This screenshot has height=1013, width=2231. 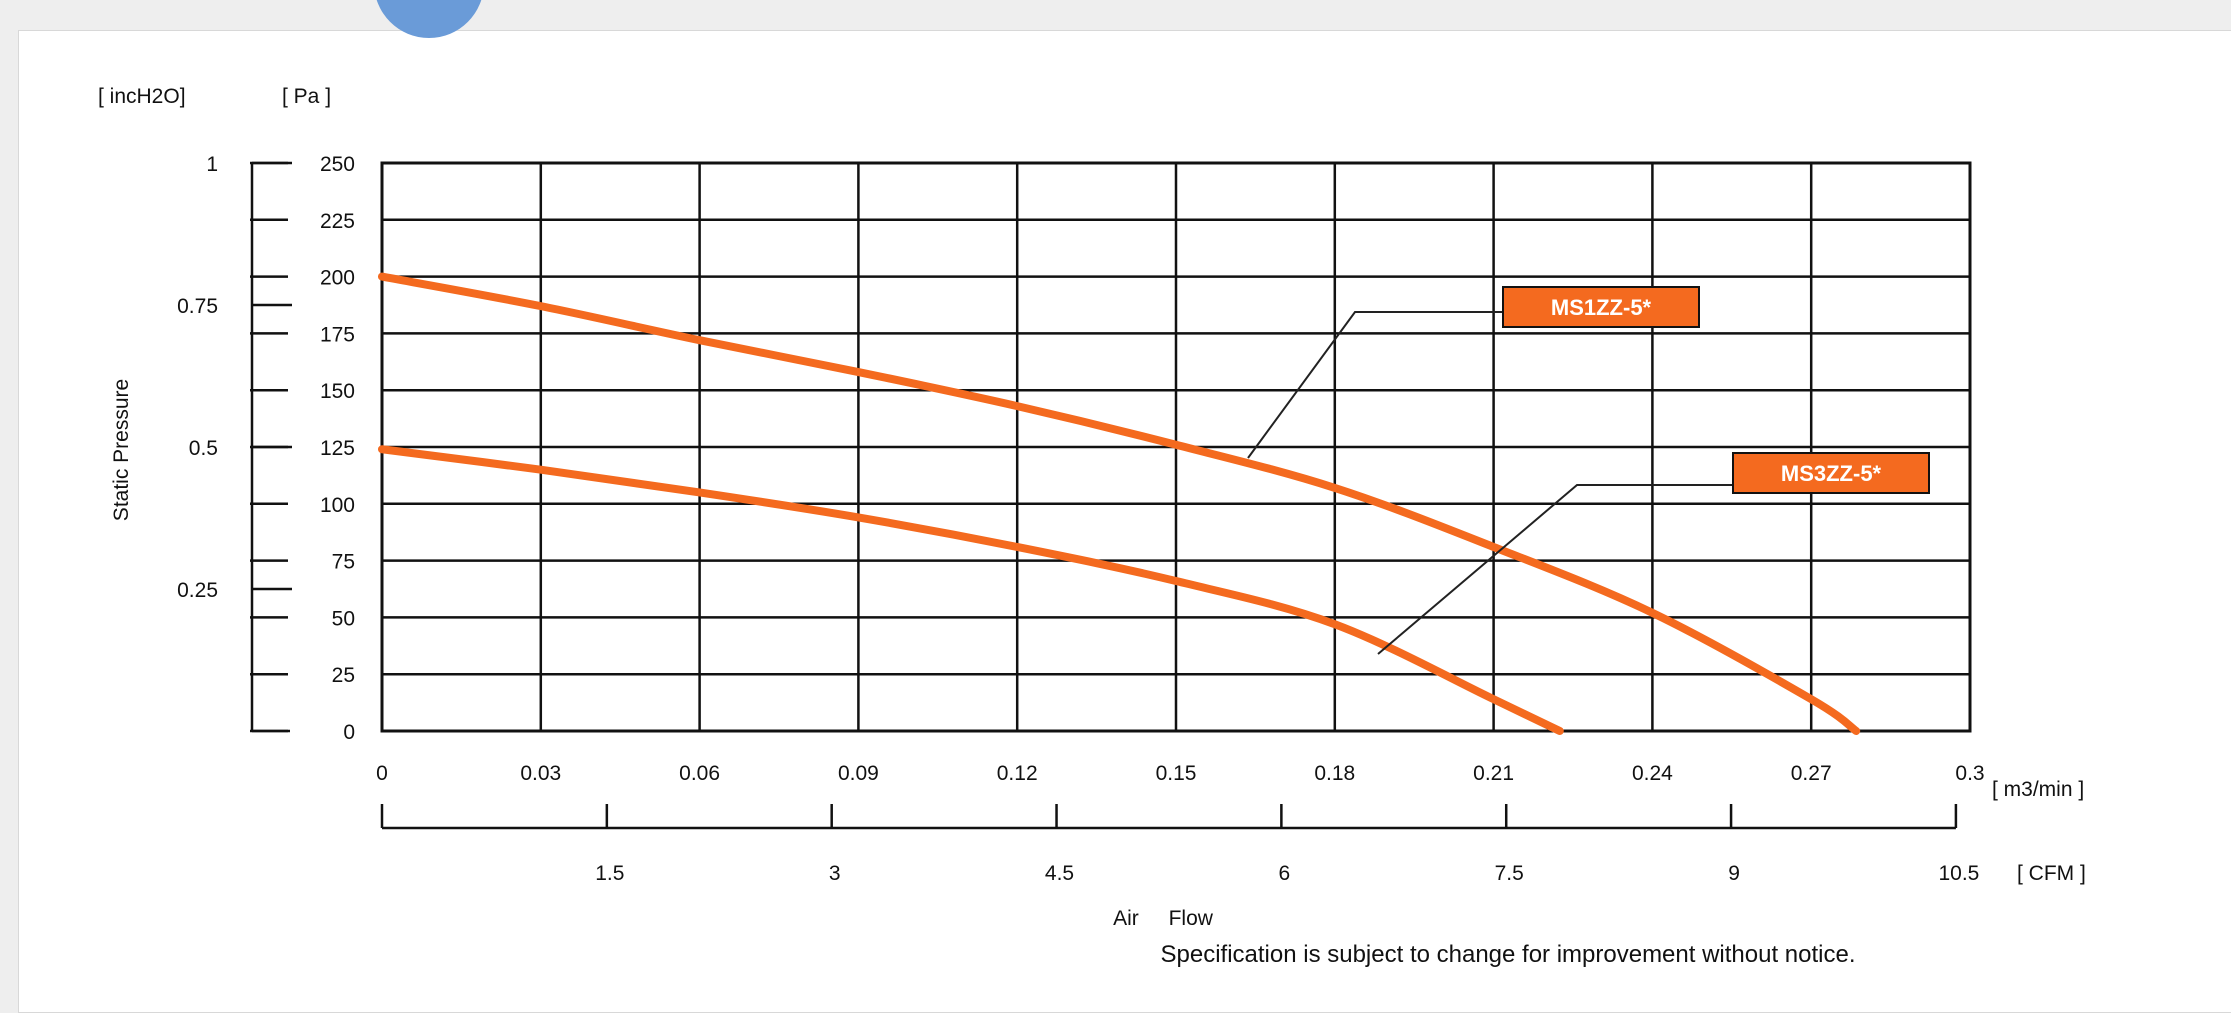 What do you see at coordinates (858, 773) in the screenshot?
I see `x-tick-label-m3: 0.09` at bounding box center [858, 773].